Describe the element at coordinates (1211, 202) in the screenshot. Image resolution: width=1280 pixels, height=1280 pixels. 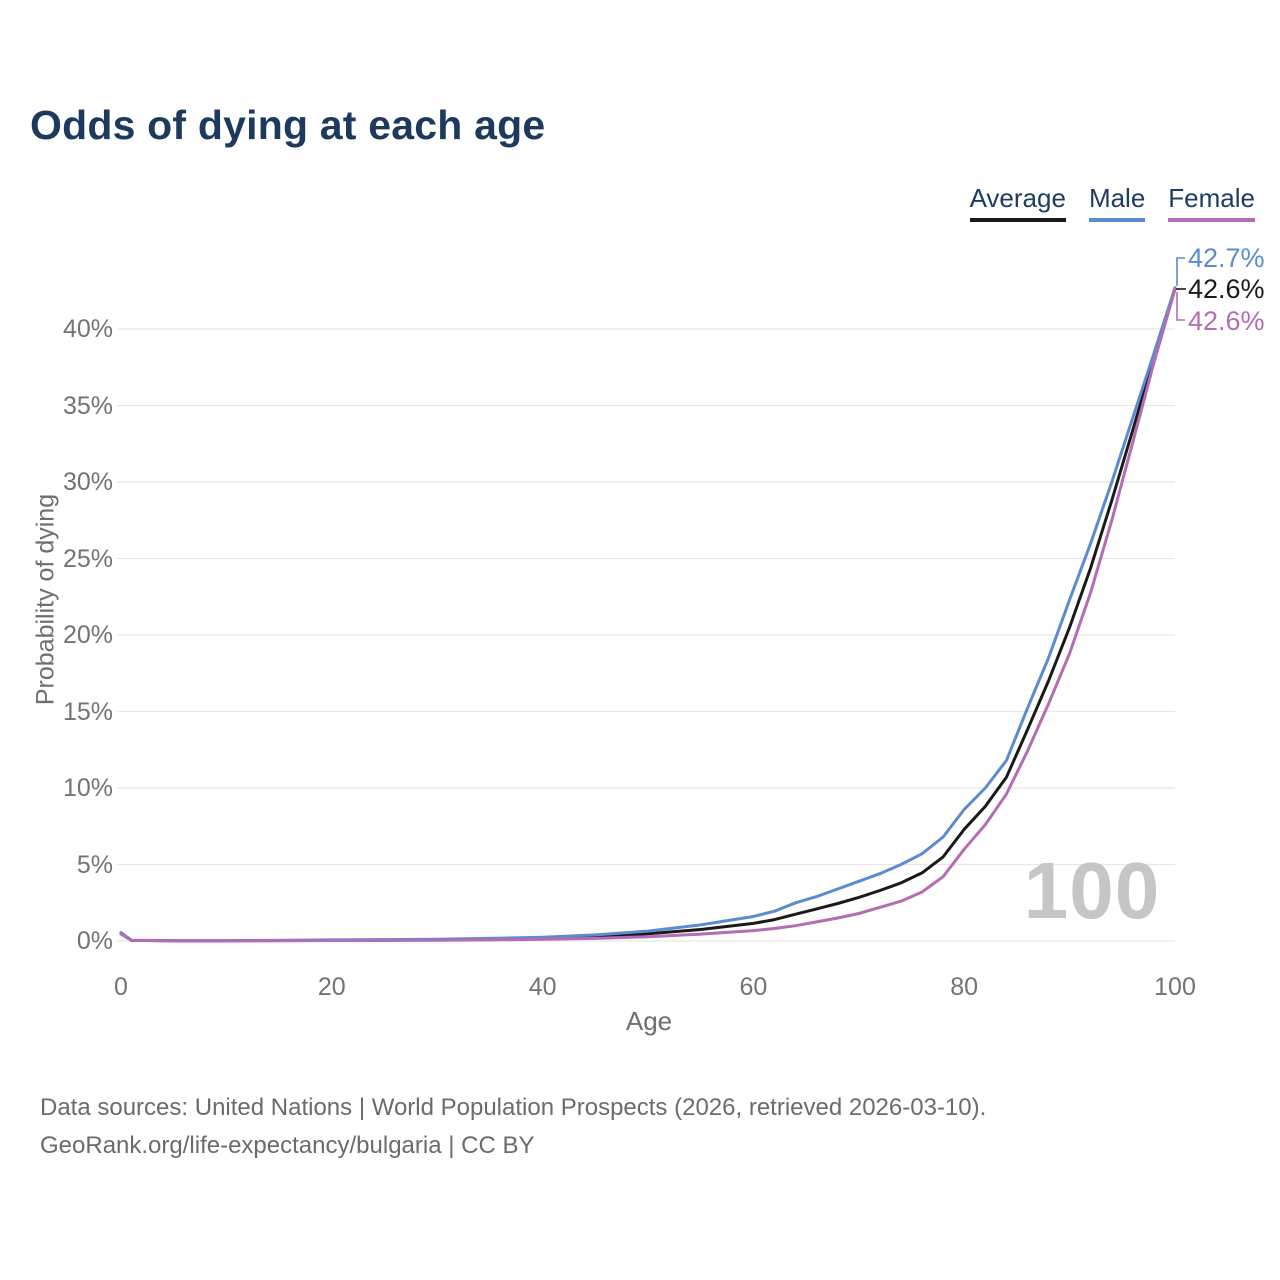
I see `legend-item-female: Female` at that location.